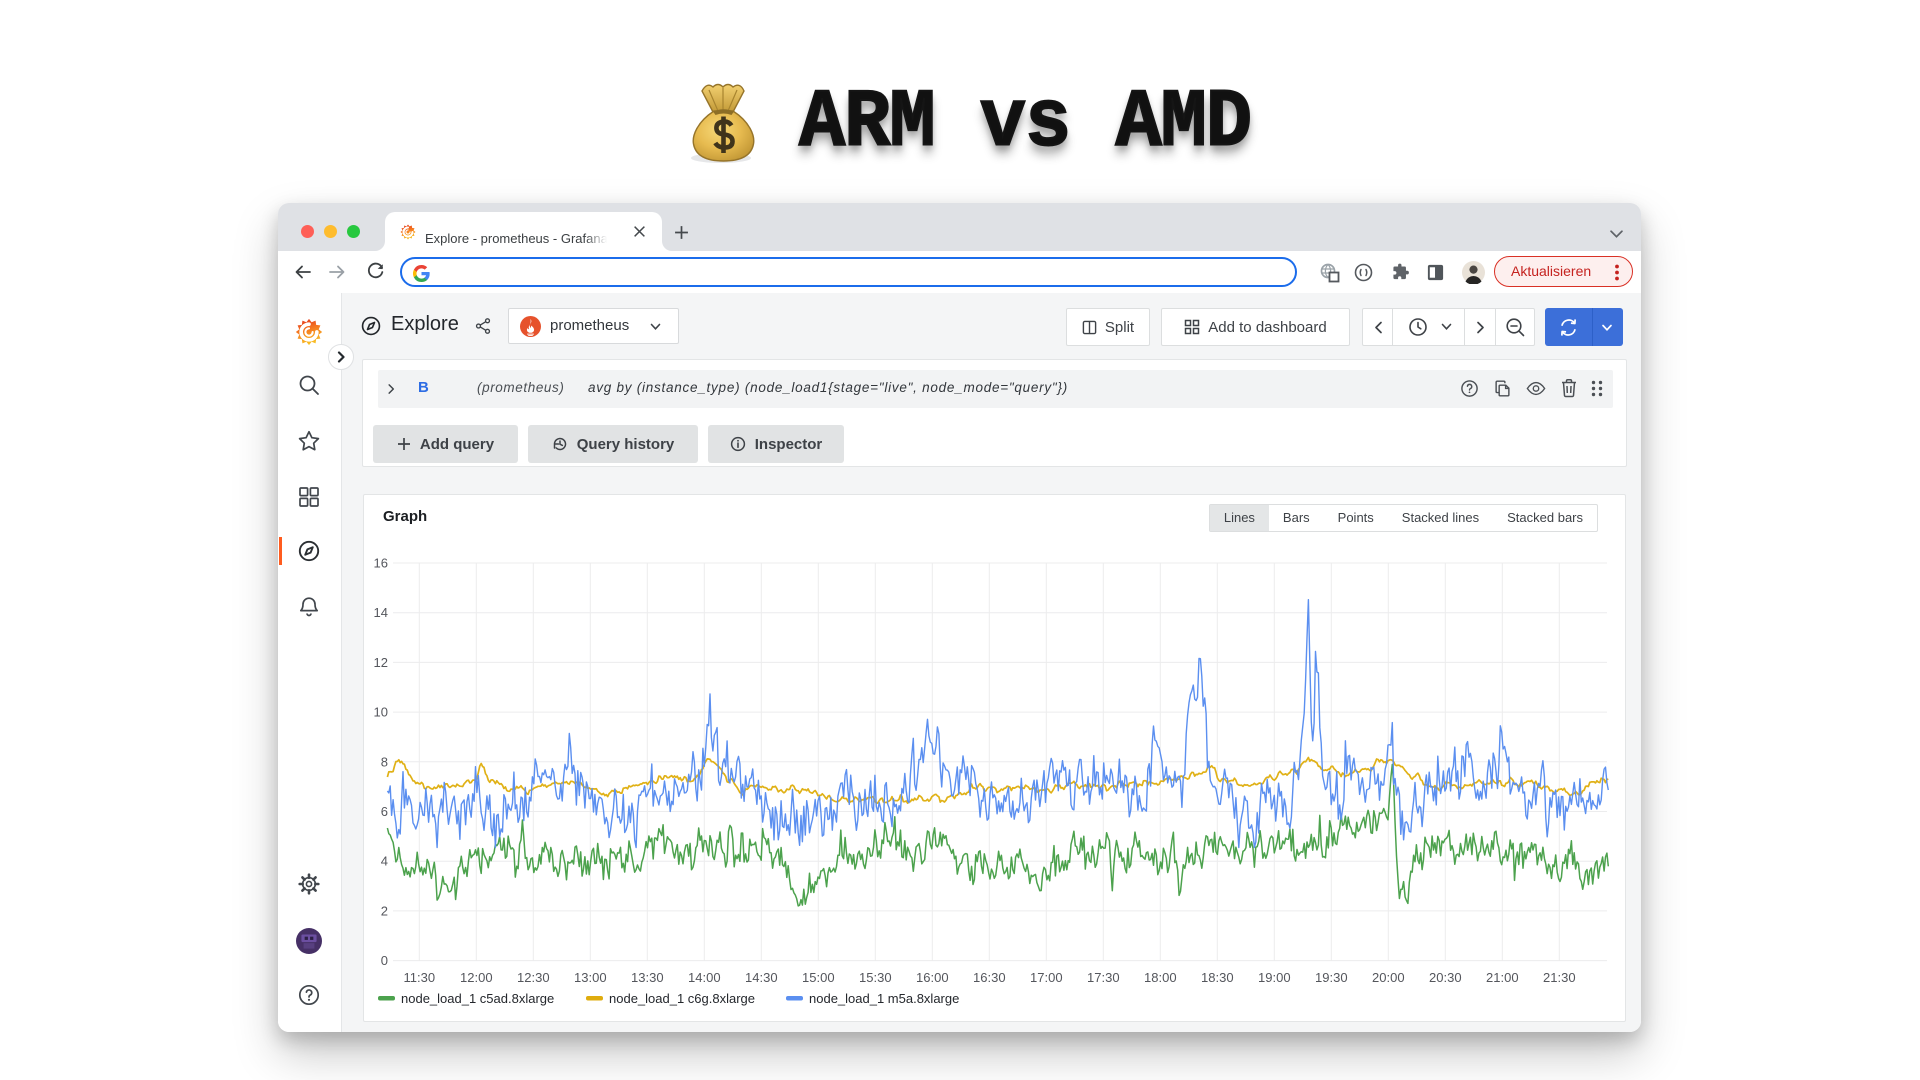 The height and width of the screenshot is (1080, 1920). What do you see at coordinates (384, 761) in the screenshot?
I see `svg-text: 8` at bounding box center [384, 761].